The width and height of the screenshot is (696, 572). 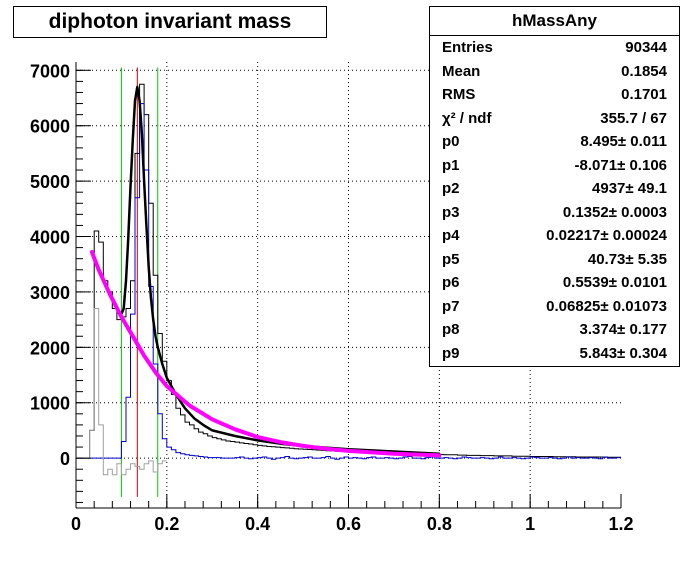 I want to click on stats-row-label: Entries, so click(x=467, y=47).